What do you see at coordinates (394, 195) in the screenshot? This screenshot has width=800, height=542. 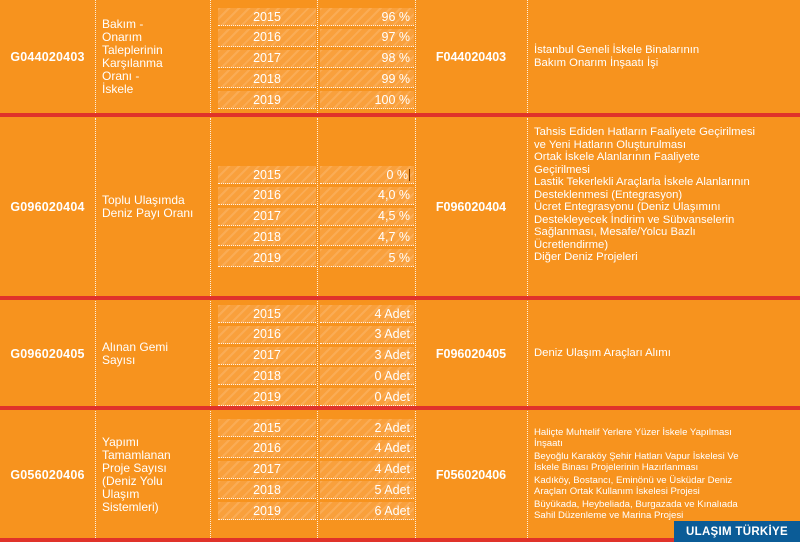 I see `target-value: 4,0 %` at bounding box center [394, 195].